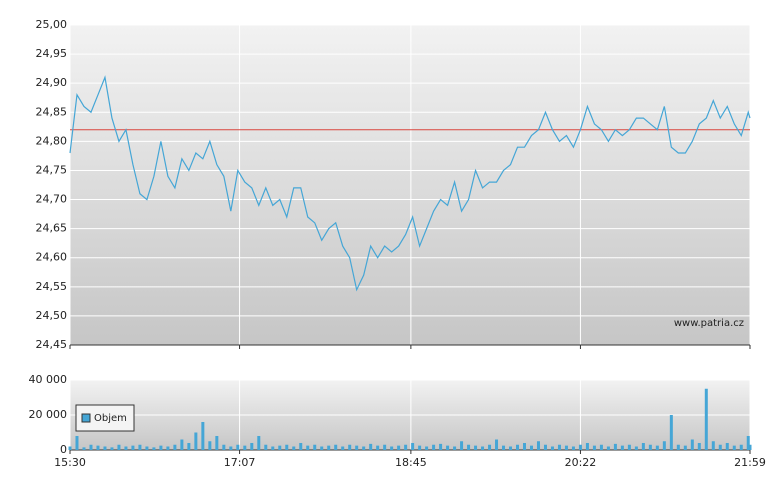 This screenshot has width=780, height=490. I want to click on y-tick-label: 24,65, so click(52, 228).